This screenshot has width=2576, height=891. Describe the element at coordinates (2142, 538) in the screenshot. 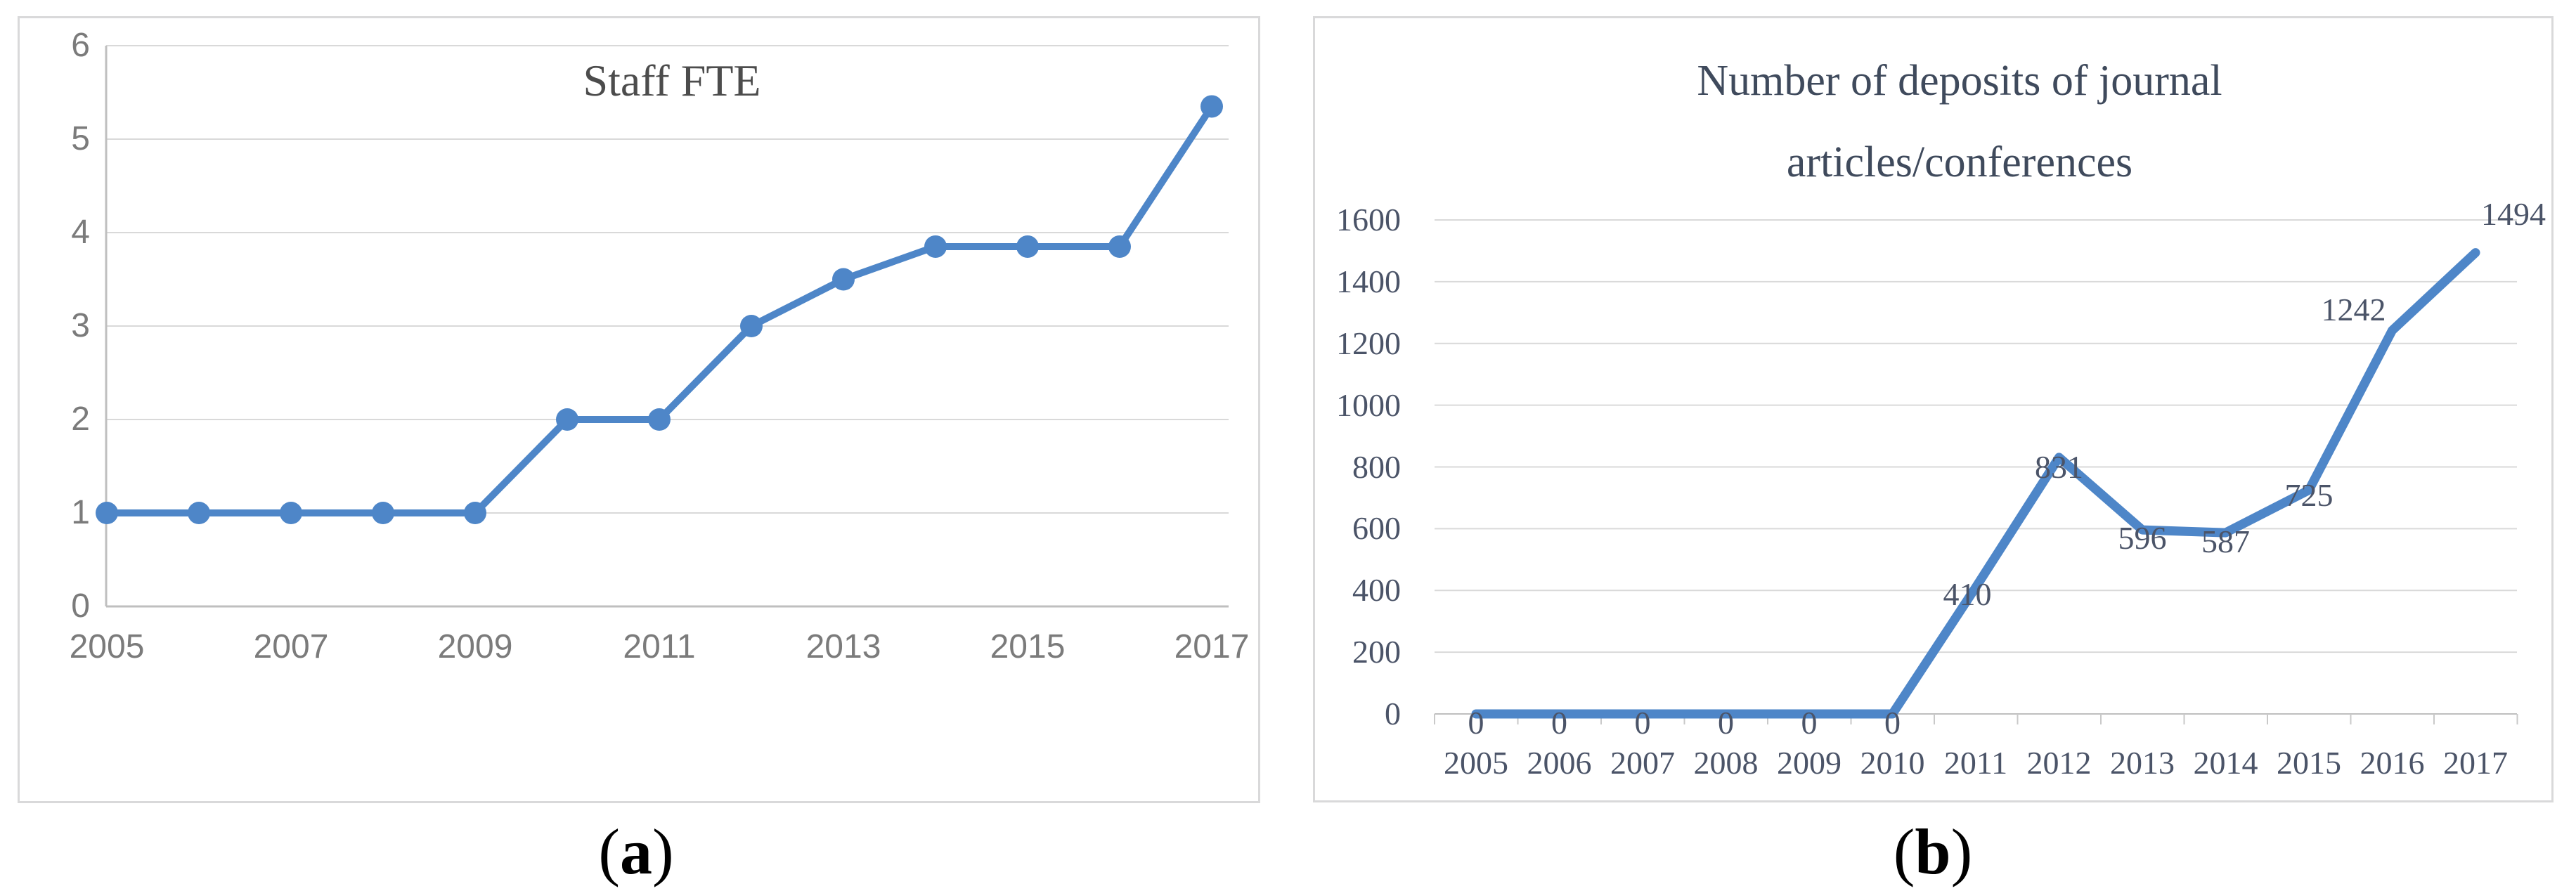

I see `data-label: 596` at that location.